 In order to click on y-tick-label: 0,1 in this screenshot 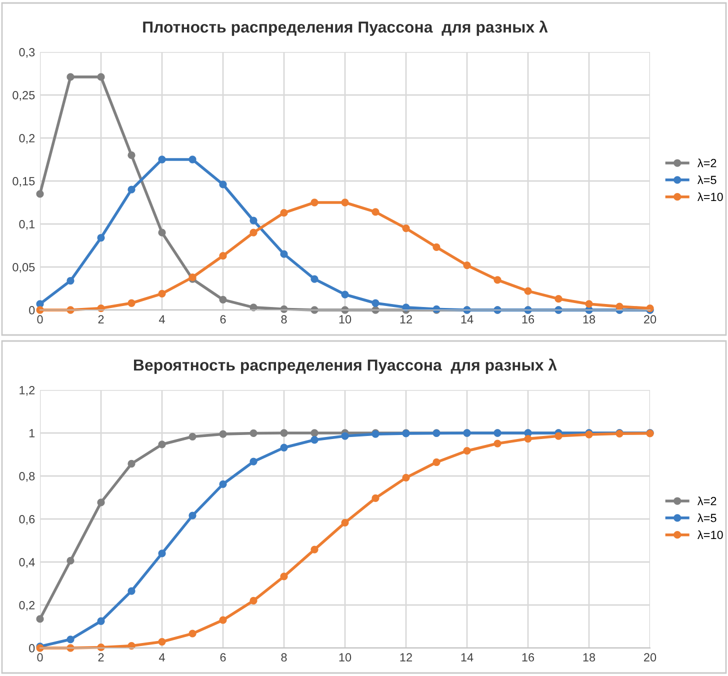, I will do `click(27, 225)`.